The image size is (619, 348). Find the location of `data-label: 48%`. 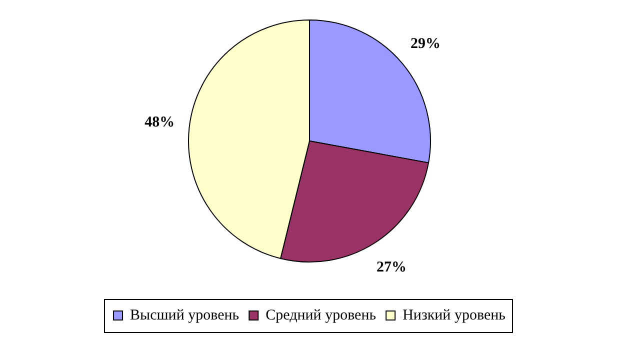

data-label: 48% is located at coordinates (159, 122).